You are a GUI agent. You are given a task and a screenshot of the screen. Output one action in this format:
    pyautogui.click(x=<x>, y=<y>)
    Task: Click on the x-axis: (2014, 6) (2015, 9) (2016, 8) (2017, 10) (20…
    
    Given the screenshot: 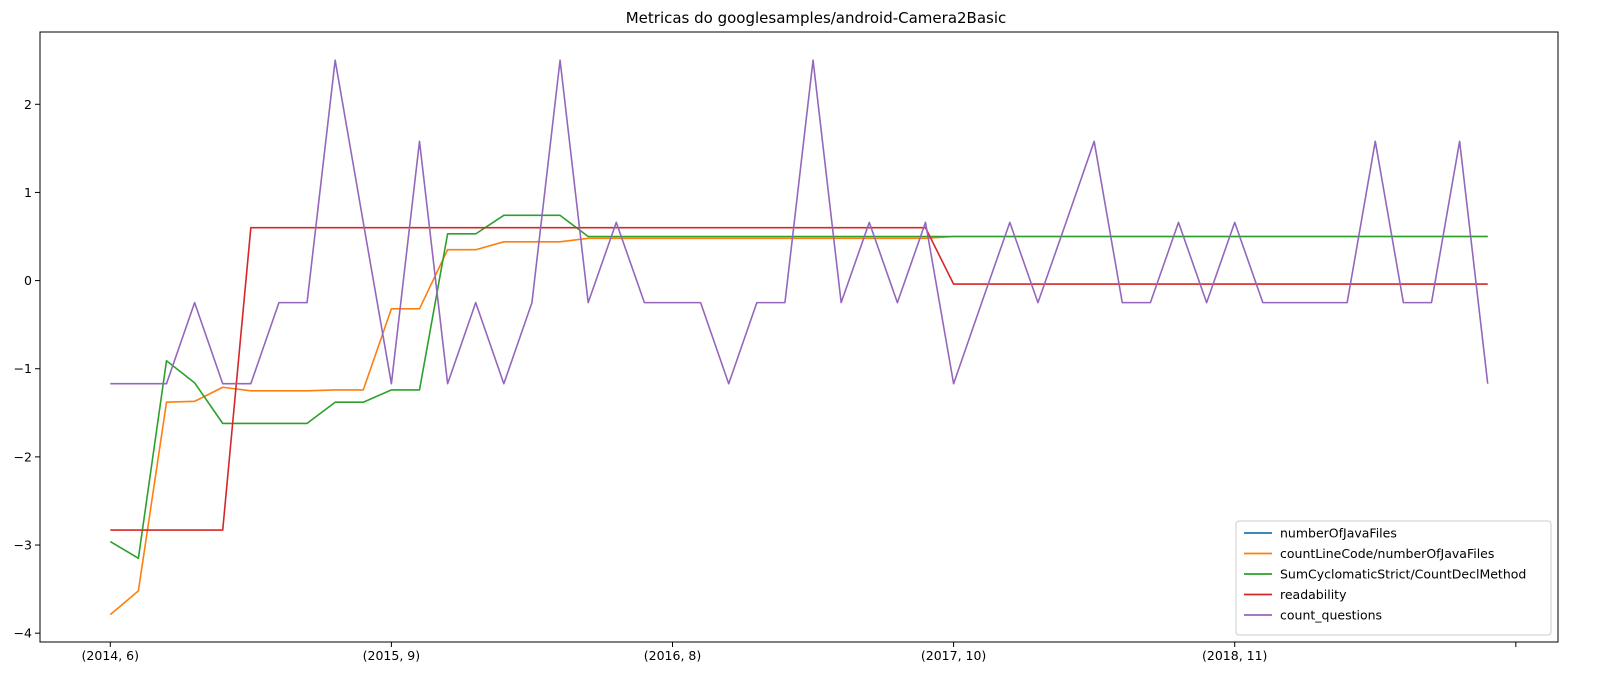 What is the action you would take?
    pyautogui.click(x=799, y=652)
    